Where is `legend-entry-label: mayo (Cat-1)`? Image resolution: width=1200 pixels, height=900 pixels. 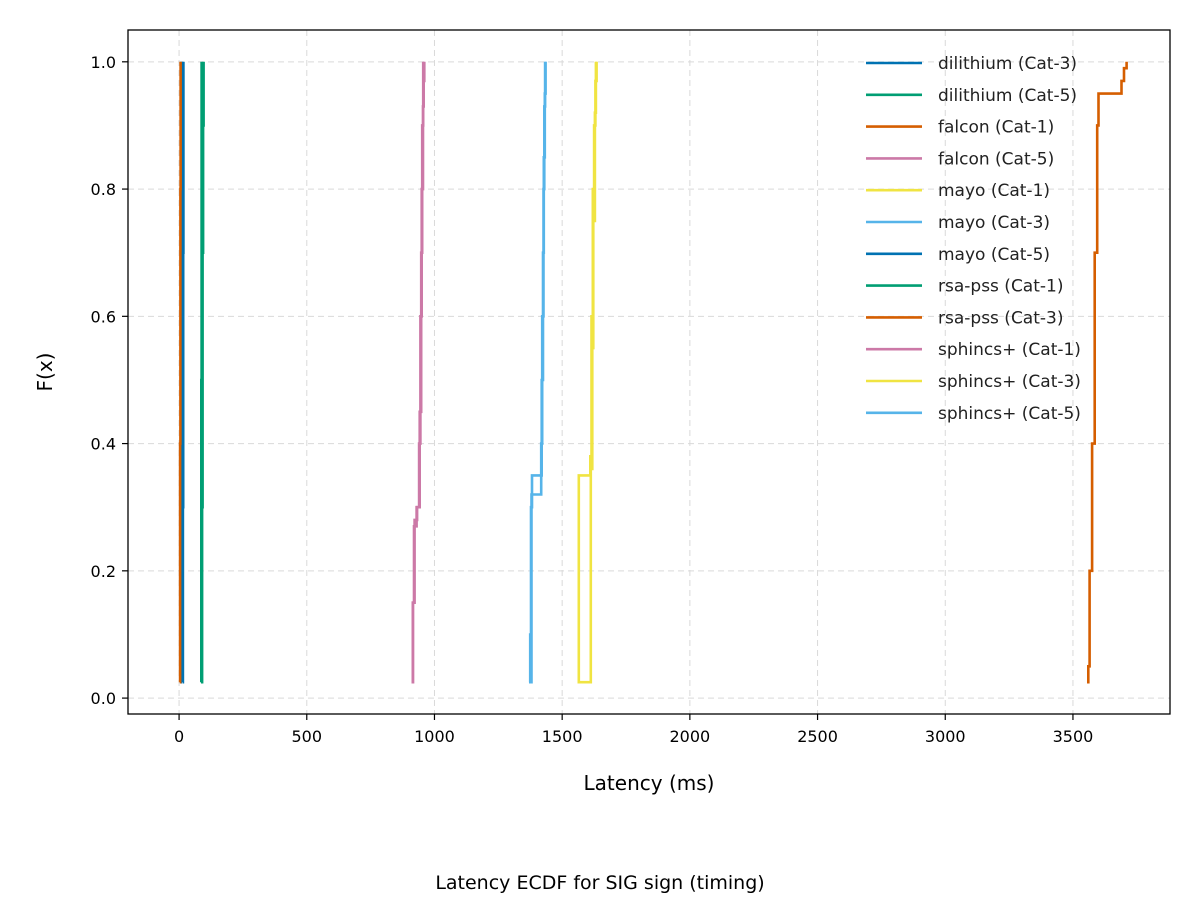
legend-entry-label: mayo (Cat-1) is located at coordinates (994, 191).